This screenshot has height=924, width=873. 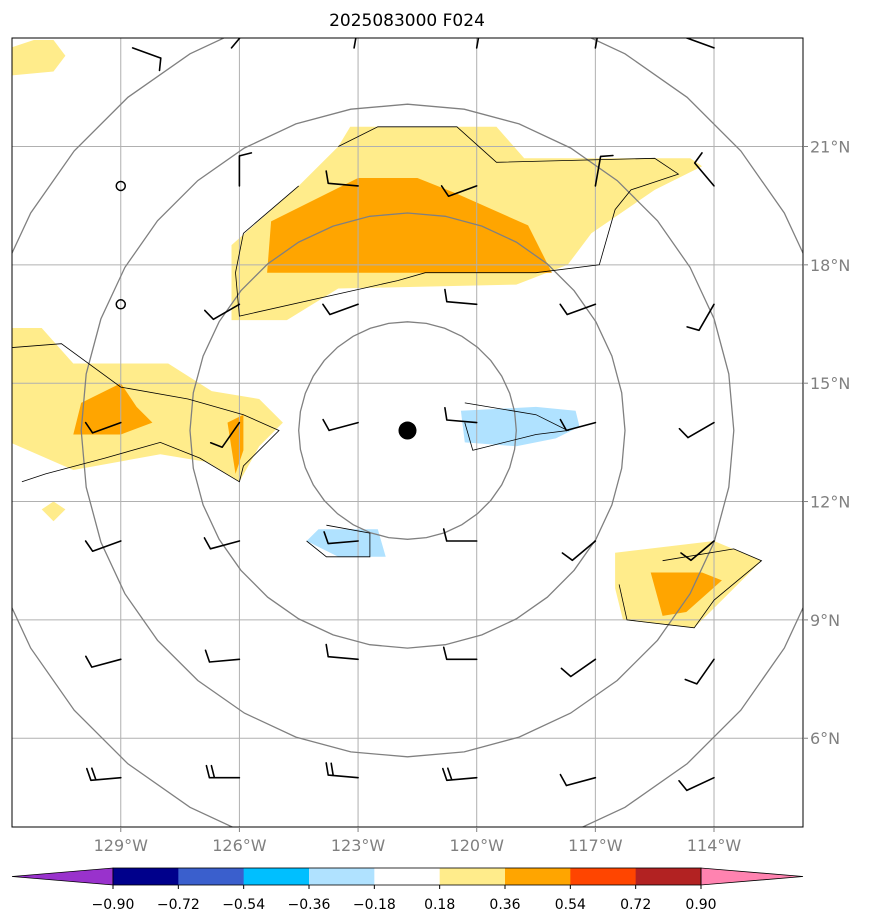 What do you see at coordinates (178, 905) in the screenshot?
I see `colorbar-tick-label-1: −0.72` at bounding box center [178, 905].